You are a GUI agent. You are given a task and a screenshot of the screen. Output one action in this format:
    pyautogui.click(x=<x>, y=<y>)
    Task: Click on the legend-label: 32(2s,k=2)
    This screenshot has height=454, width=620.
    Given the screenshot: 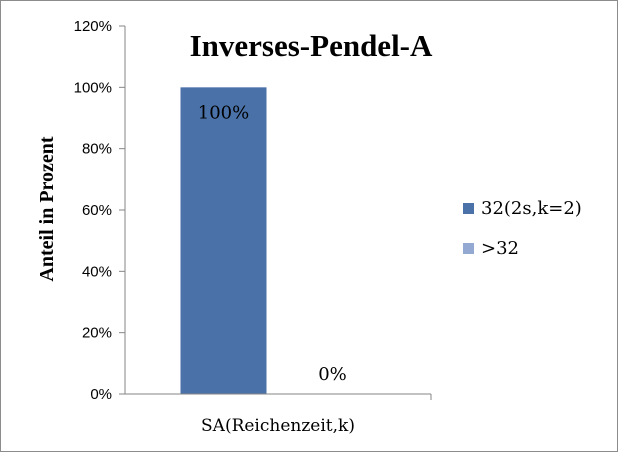 What is the action you would take?
    pyautogui.click(x=531, y=208)
    